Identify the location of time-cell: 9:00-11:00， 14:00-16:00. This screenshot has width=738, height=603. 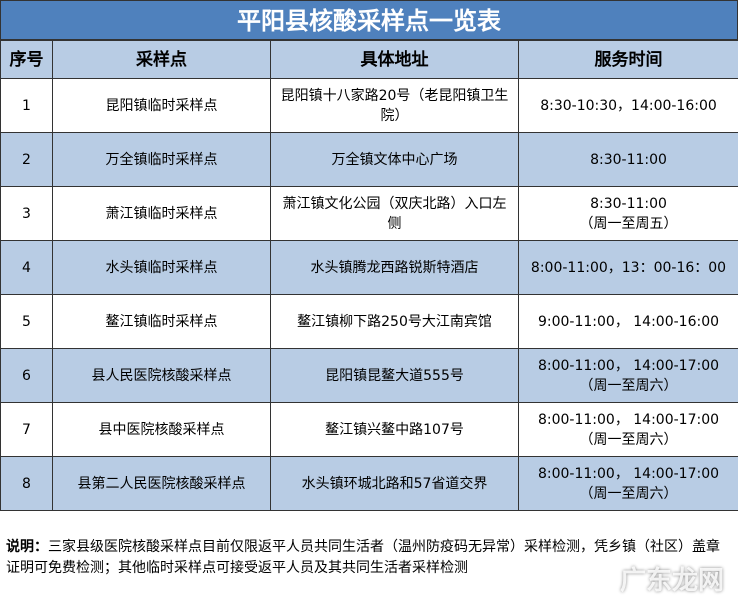
(628, 321).